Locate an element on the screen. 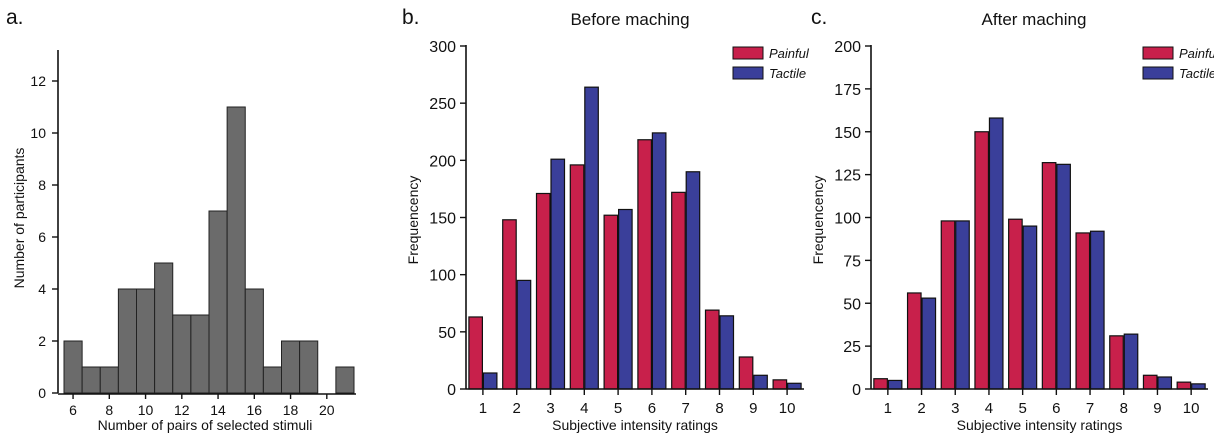 Image resolution: width=1214 pixels, height=437 pixels. y-tick-label: 200 is located at coordinates (847, 47).